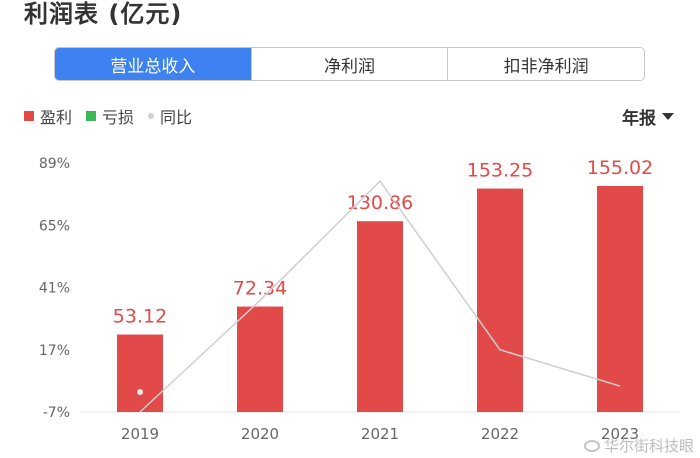  What do you see at coordinates (54, 289) in the screenshot?
I see `y-tick-label: 41%` at bounding box center [54, 289].